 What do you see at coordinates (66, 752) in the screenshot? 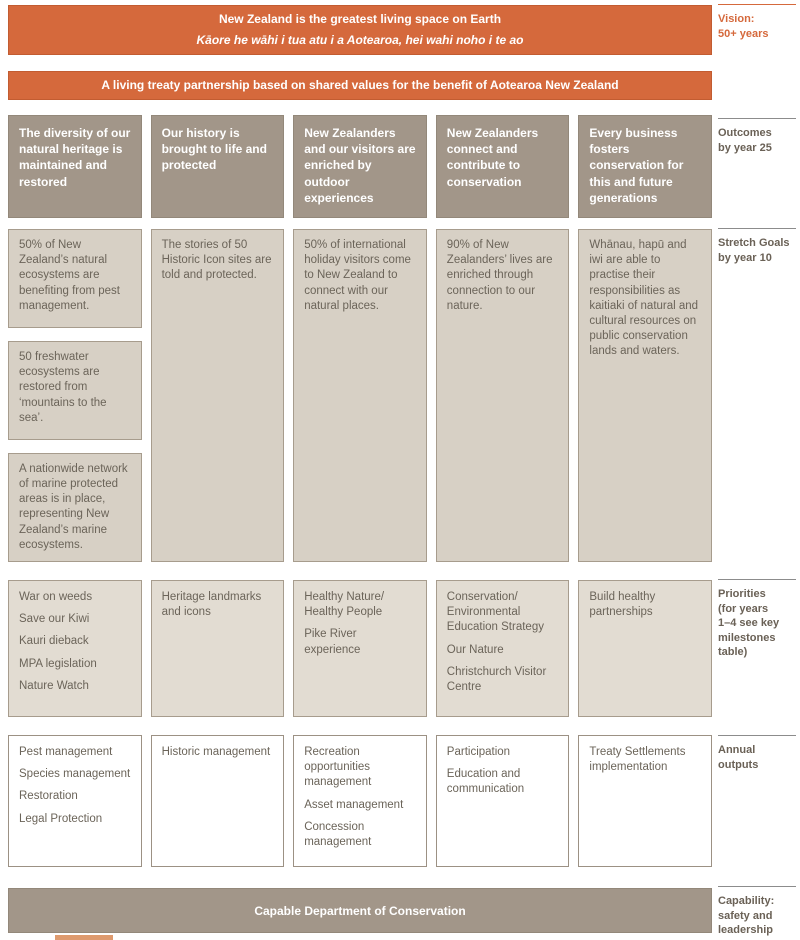
I see `annual-output-item: Pest management` at bounding box center [66, 752].